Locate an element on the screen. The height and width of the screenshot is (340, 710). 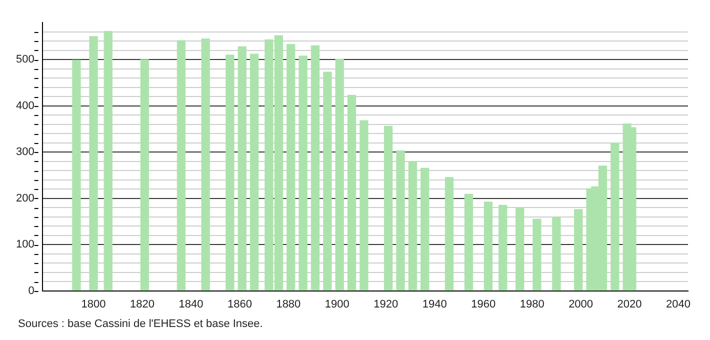
x-tick-label: 1860 is located at coordinates (239, 304).